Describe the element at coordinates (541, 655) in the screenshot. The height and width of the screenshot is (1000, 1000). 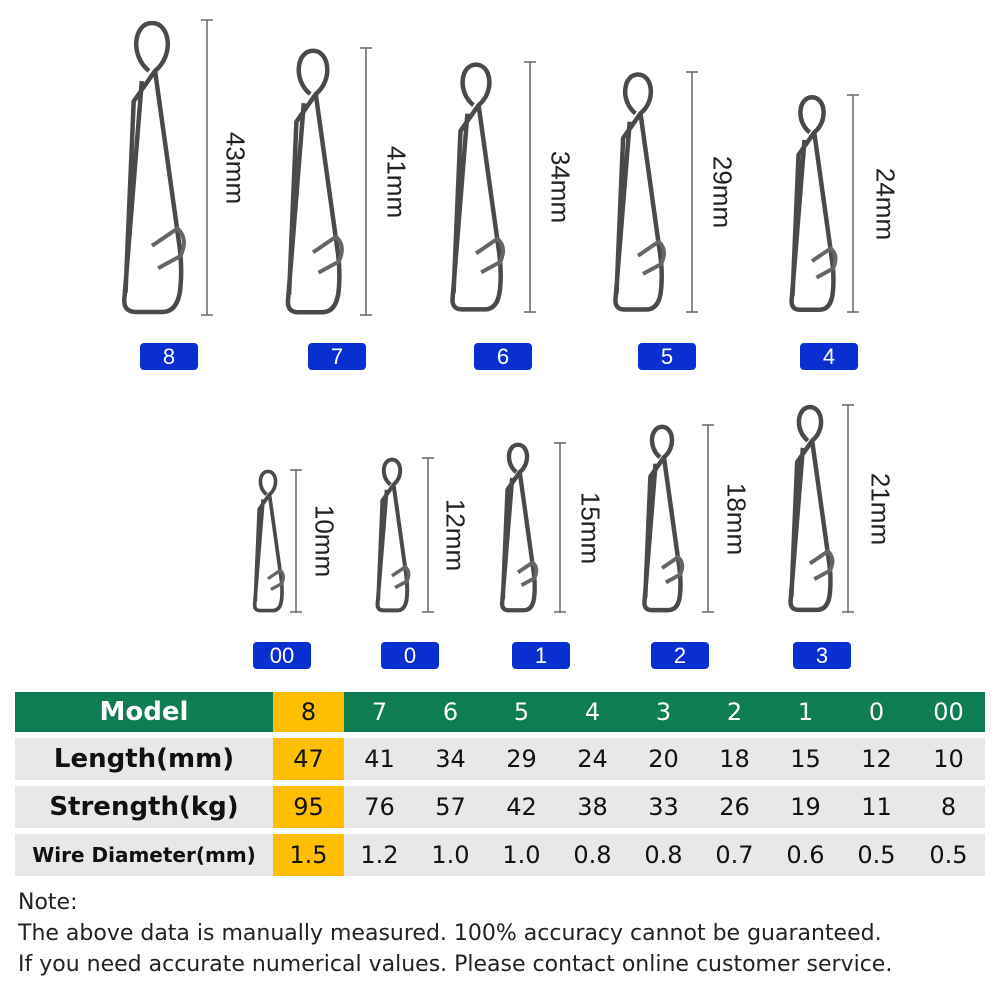
I see `model-badge: 1` at that location.